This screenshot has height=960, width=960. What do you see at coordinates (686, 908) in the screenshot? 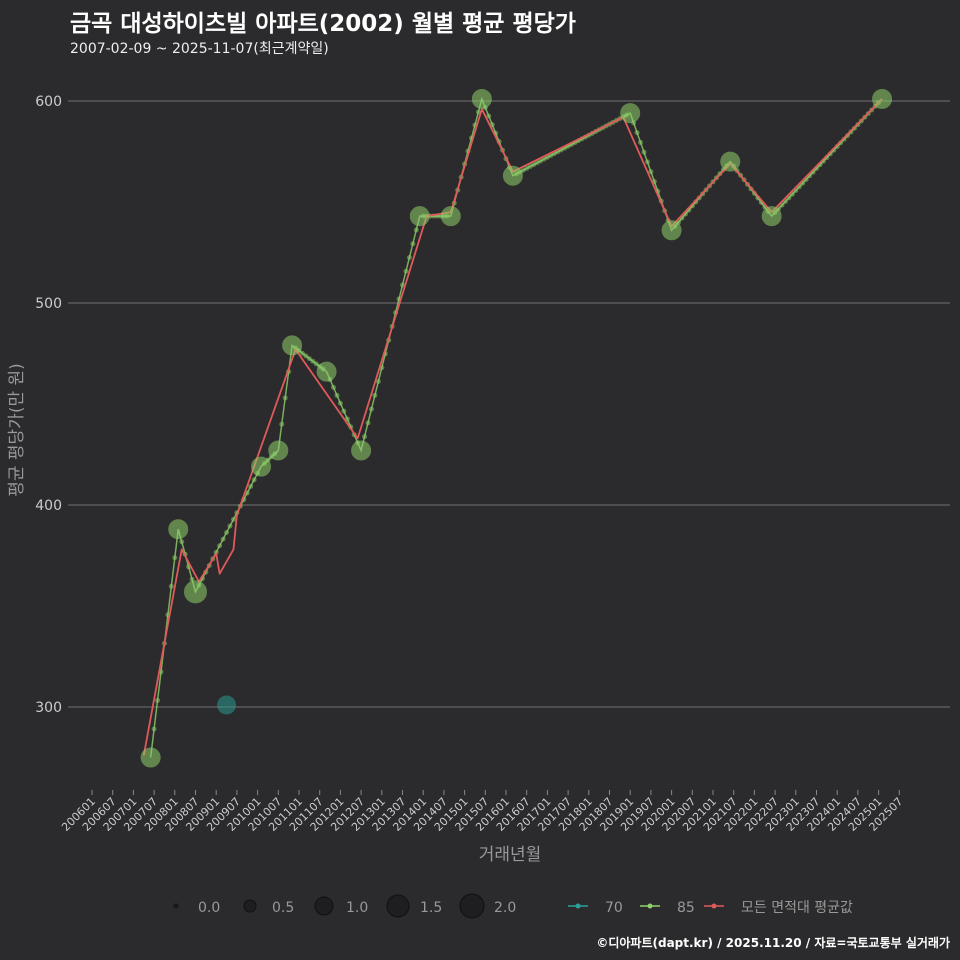
I see `legend-label: 85` at bounding box center [686, 908].